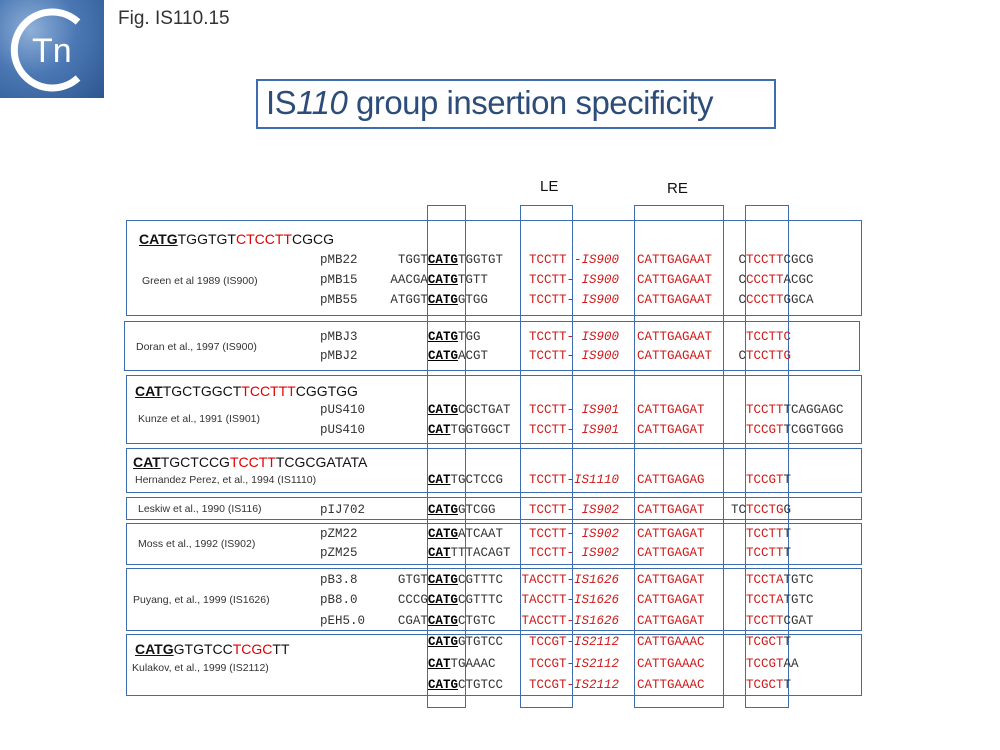  I want to click on header-plain: GTGTCC, so click(203, 649).